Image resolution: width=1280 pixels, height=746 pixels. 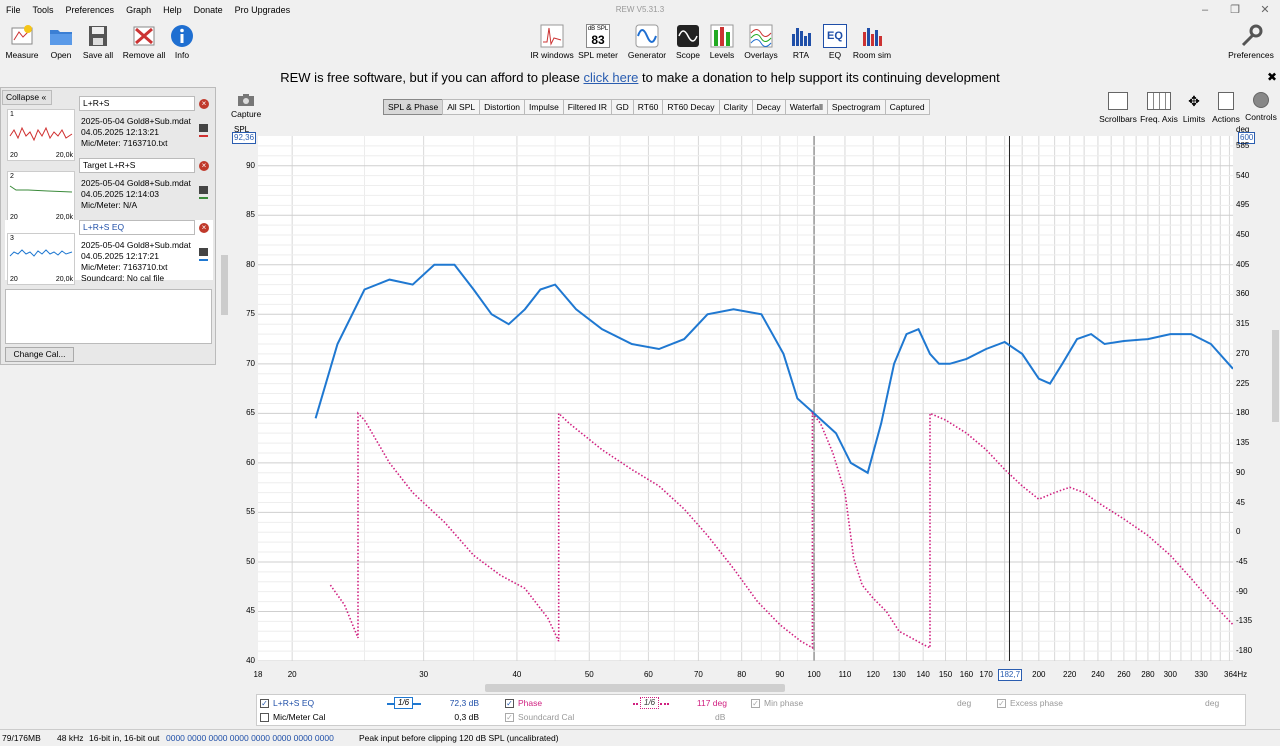 I want to click on minimize-button: –, so click(x=1205, y=10).